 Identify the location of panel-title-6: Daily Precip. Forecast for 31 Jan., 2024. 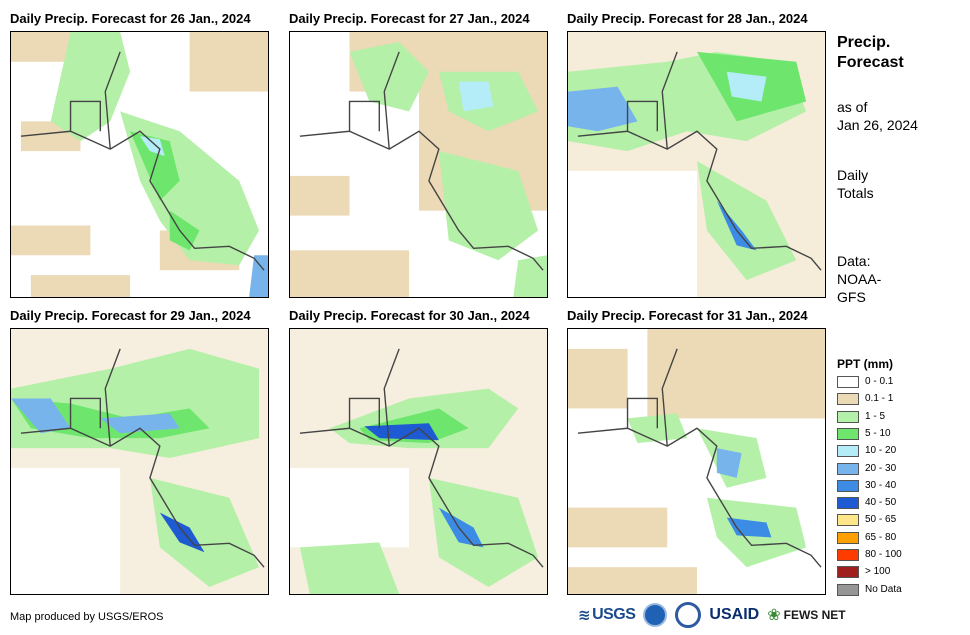
(687, 315).